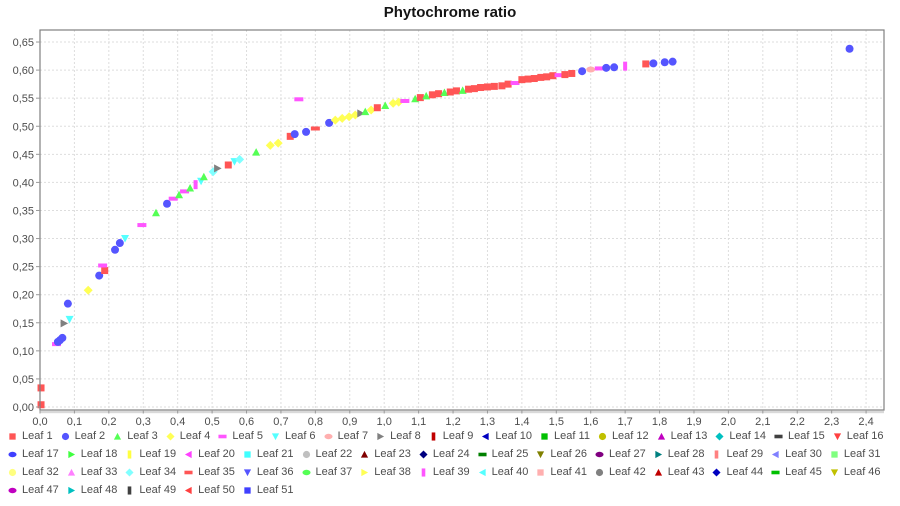  What do you see at coordinates (353, 436) in the screenshot?
I see `legend-item-label: Leaf 7` at bounding box center [353, 436].